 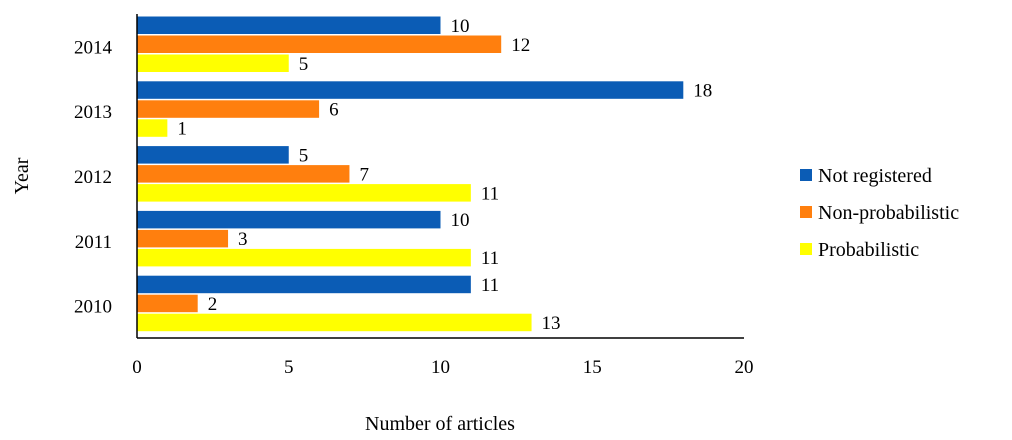 What do you see at coordinates (364, 174) in the screenshot?
I see `data-label: 7` at bounding box center [364, 174].